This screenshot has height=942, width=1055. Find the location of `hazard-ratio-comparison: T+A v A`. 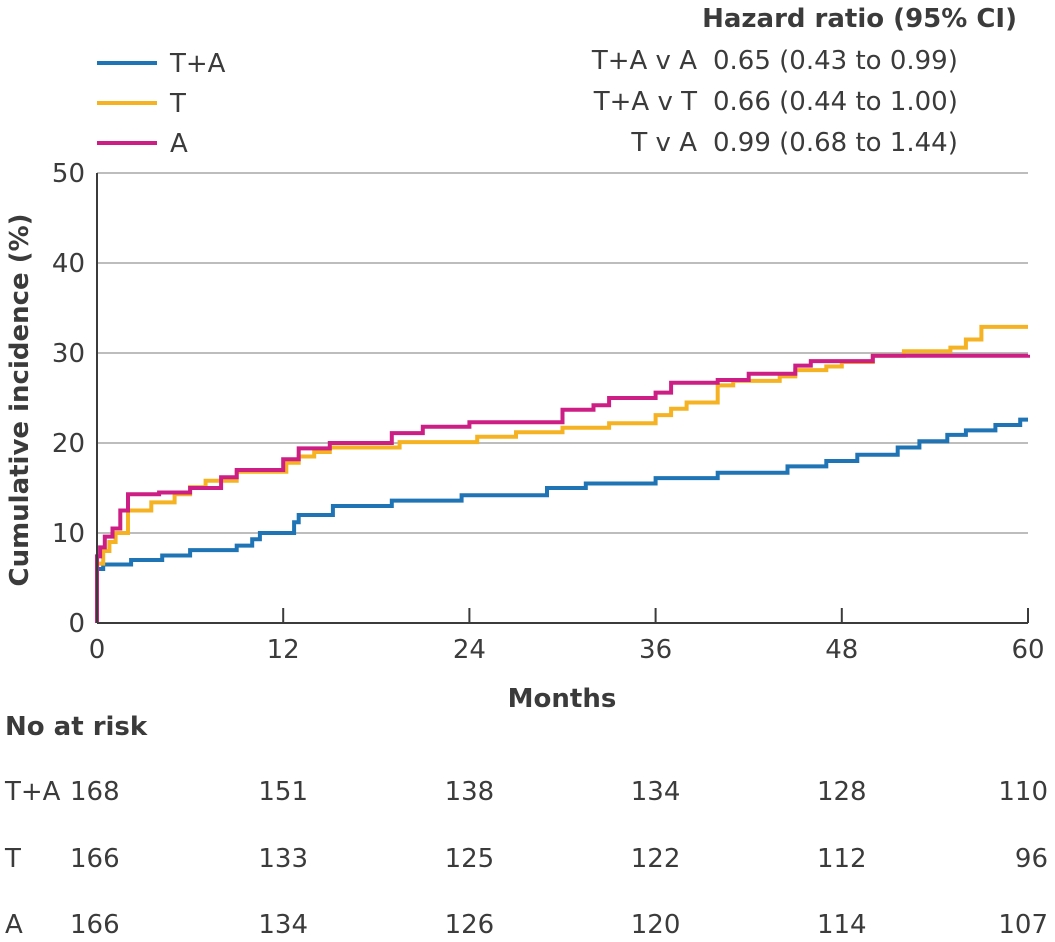

hazard-ratio-comparison: T+A v A is located at coordinates (644, 61).